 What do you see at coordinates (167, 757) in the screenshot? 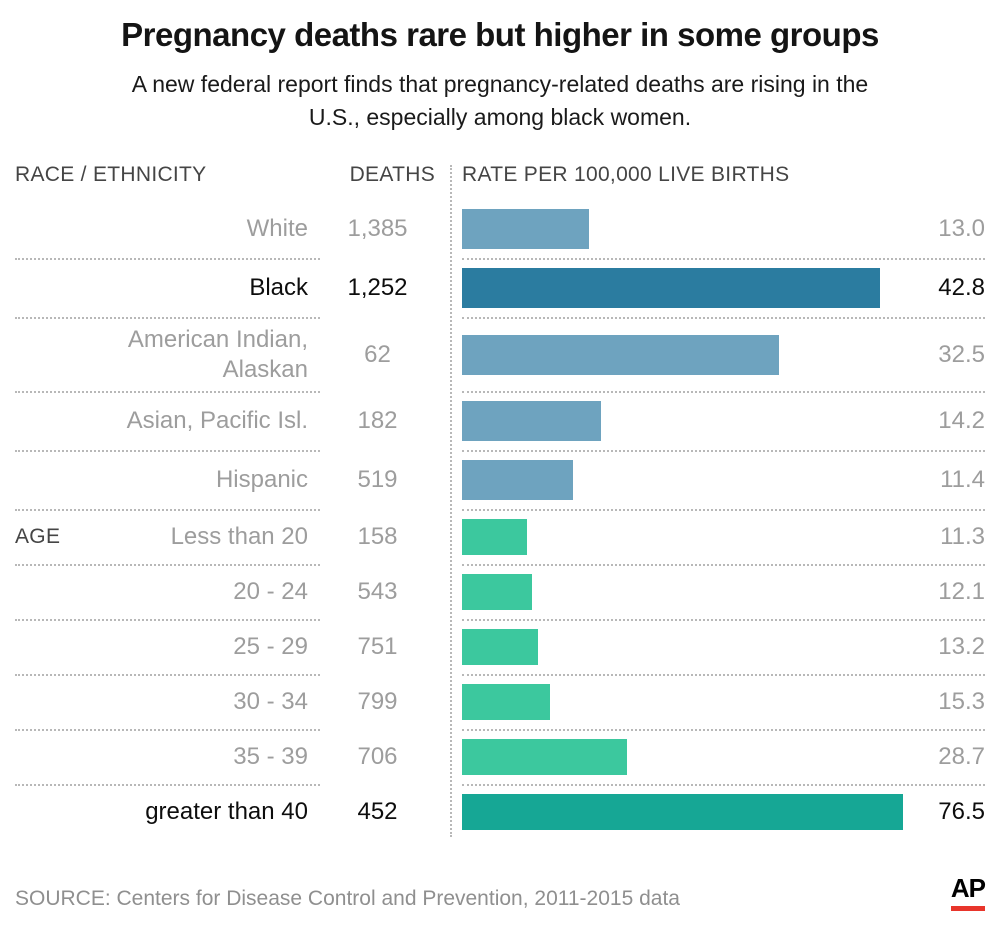
I see `row-label-cell: 35 - 39` at bounding box center [167, 757].